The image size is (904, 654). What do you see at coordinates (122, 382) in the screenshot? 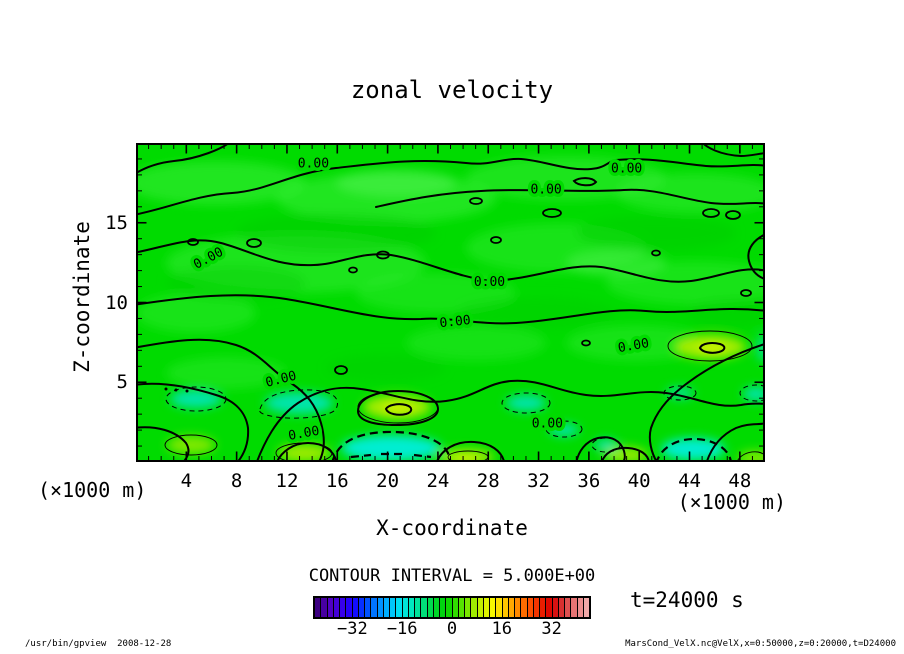
I see `y-tick-label: 5` at bounding box center [122, 382].